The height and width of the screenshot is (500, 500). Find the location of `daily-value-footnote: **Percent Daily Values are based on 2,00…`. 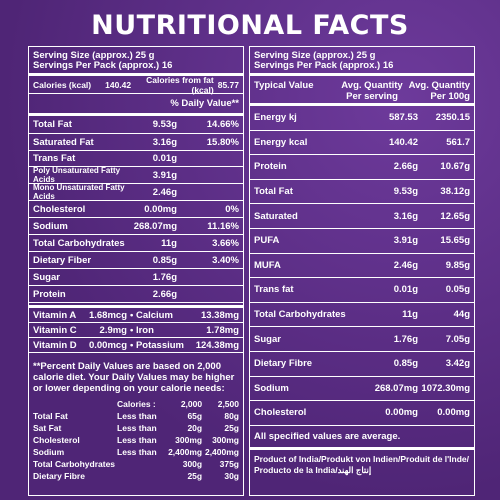

daily-value-footnote: **Percent Daily Values are based on 2,00… is located at coordinates (134, 377).